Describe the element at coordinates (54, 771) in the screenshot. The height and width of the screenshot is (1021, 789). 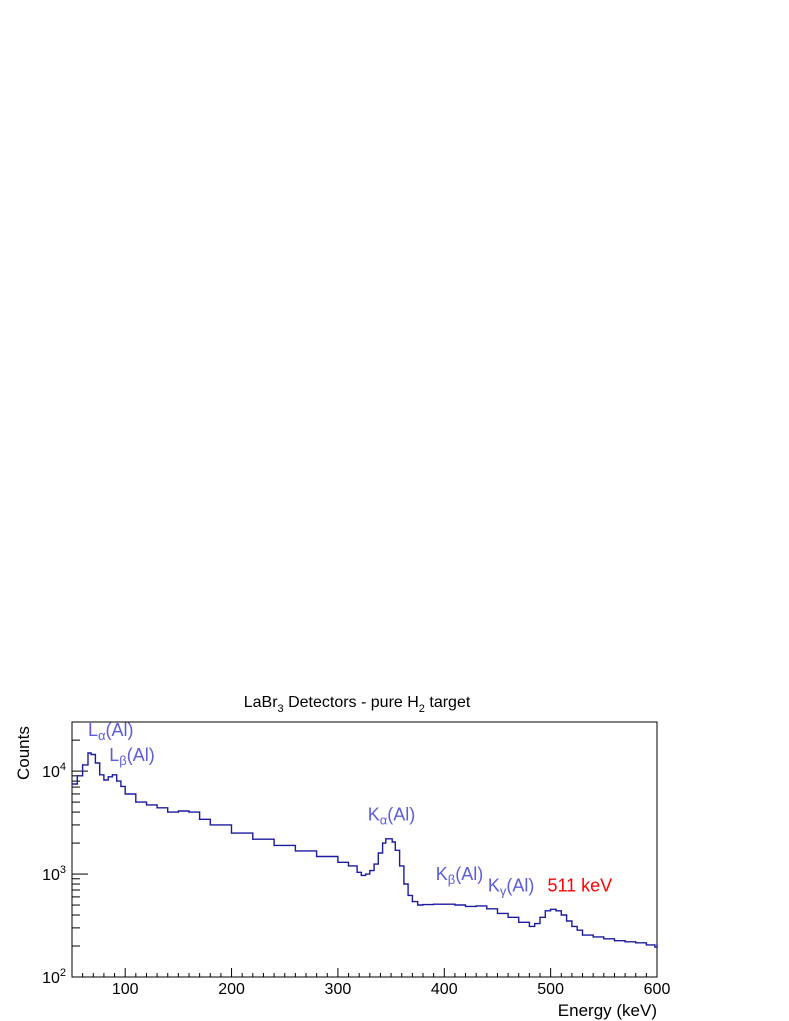
I see `y-tick-label: 10⁴` at that location.